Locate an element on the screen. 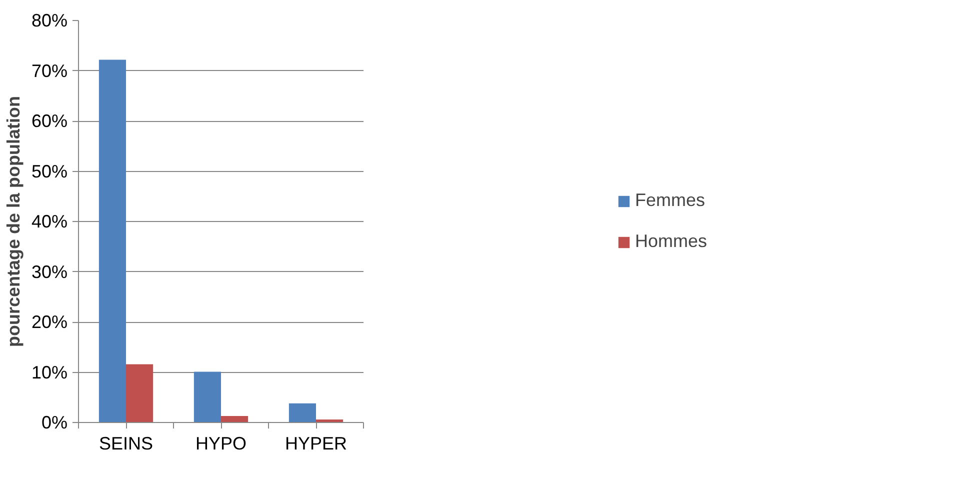  y-axis-title: pourcentage de la population is located at coordinates (13, 222).